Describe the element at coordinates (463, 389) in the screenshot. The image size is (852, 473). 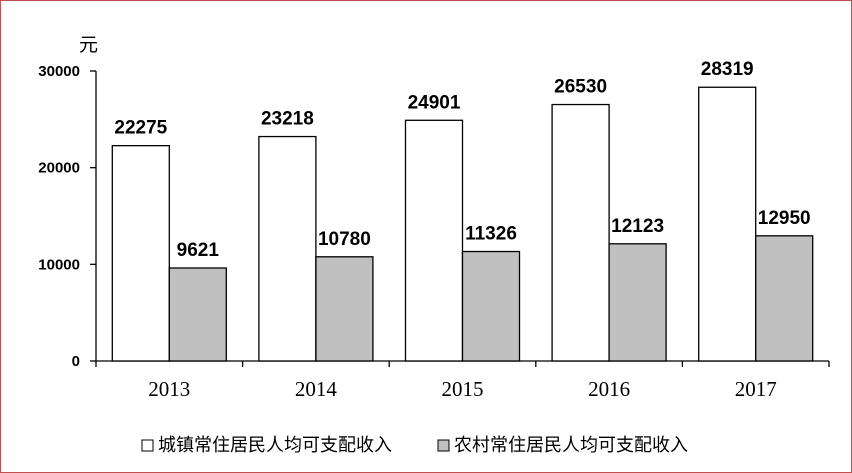
I see `x-tick-label: 2015` at that location.